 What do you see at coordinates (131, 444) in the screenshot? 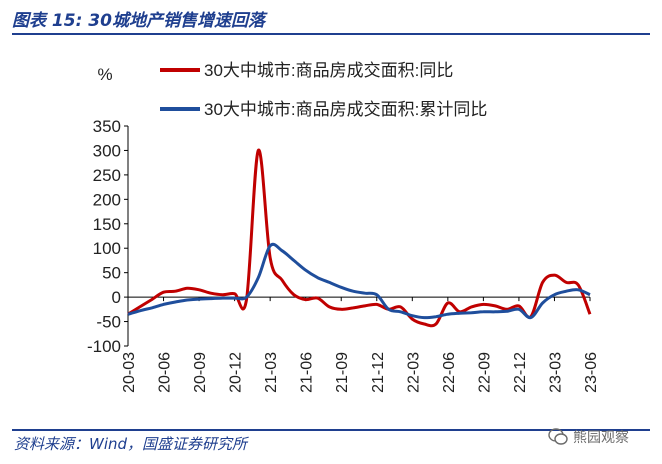
I see `source-note: 资料来源：Wind，国盛证券研究所` at bounding box center [131, 444].